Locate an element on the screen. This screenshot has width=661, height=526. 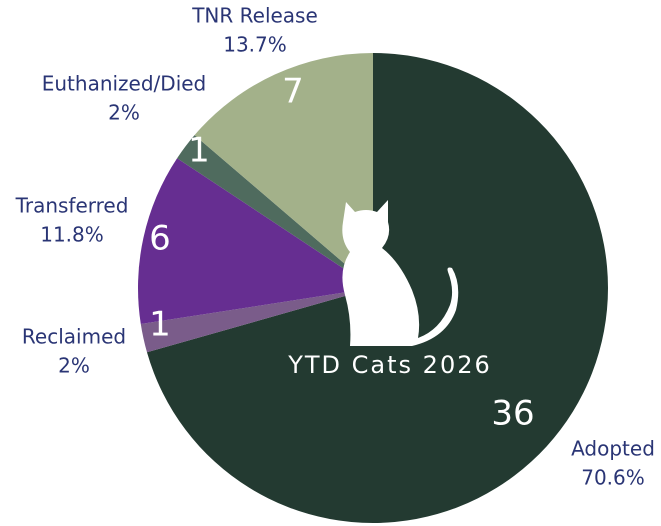
category-label: Reclaimed is located at coordinates (74, 337).